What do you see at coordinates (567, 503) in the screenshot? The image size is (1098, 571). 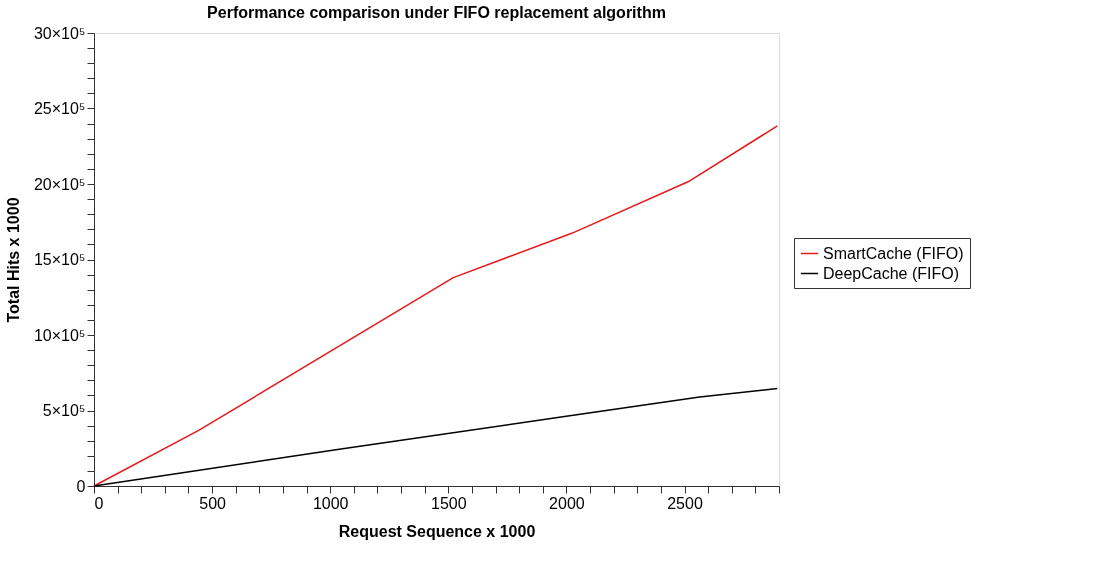 I see `x-tick-label: 2000` at bounding box center [567, 503].